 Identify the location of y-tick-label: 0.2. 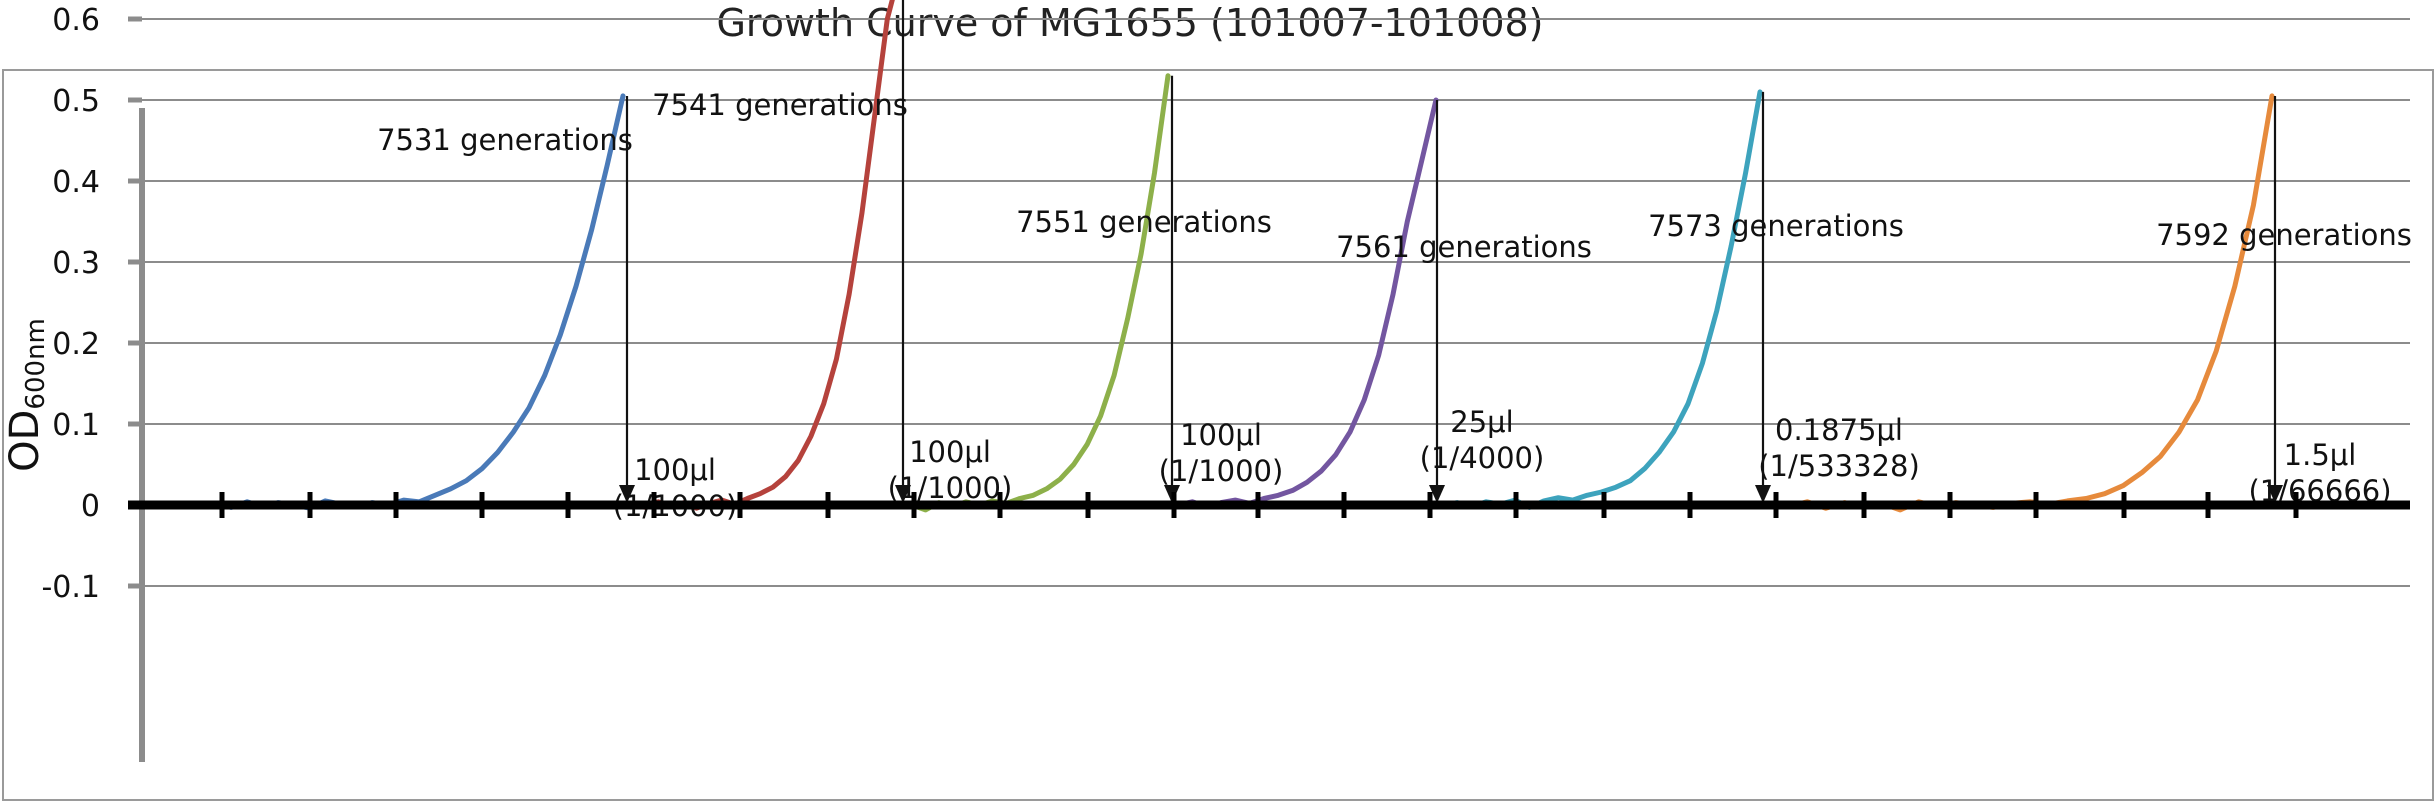
(76, 344).